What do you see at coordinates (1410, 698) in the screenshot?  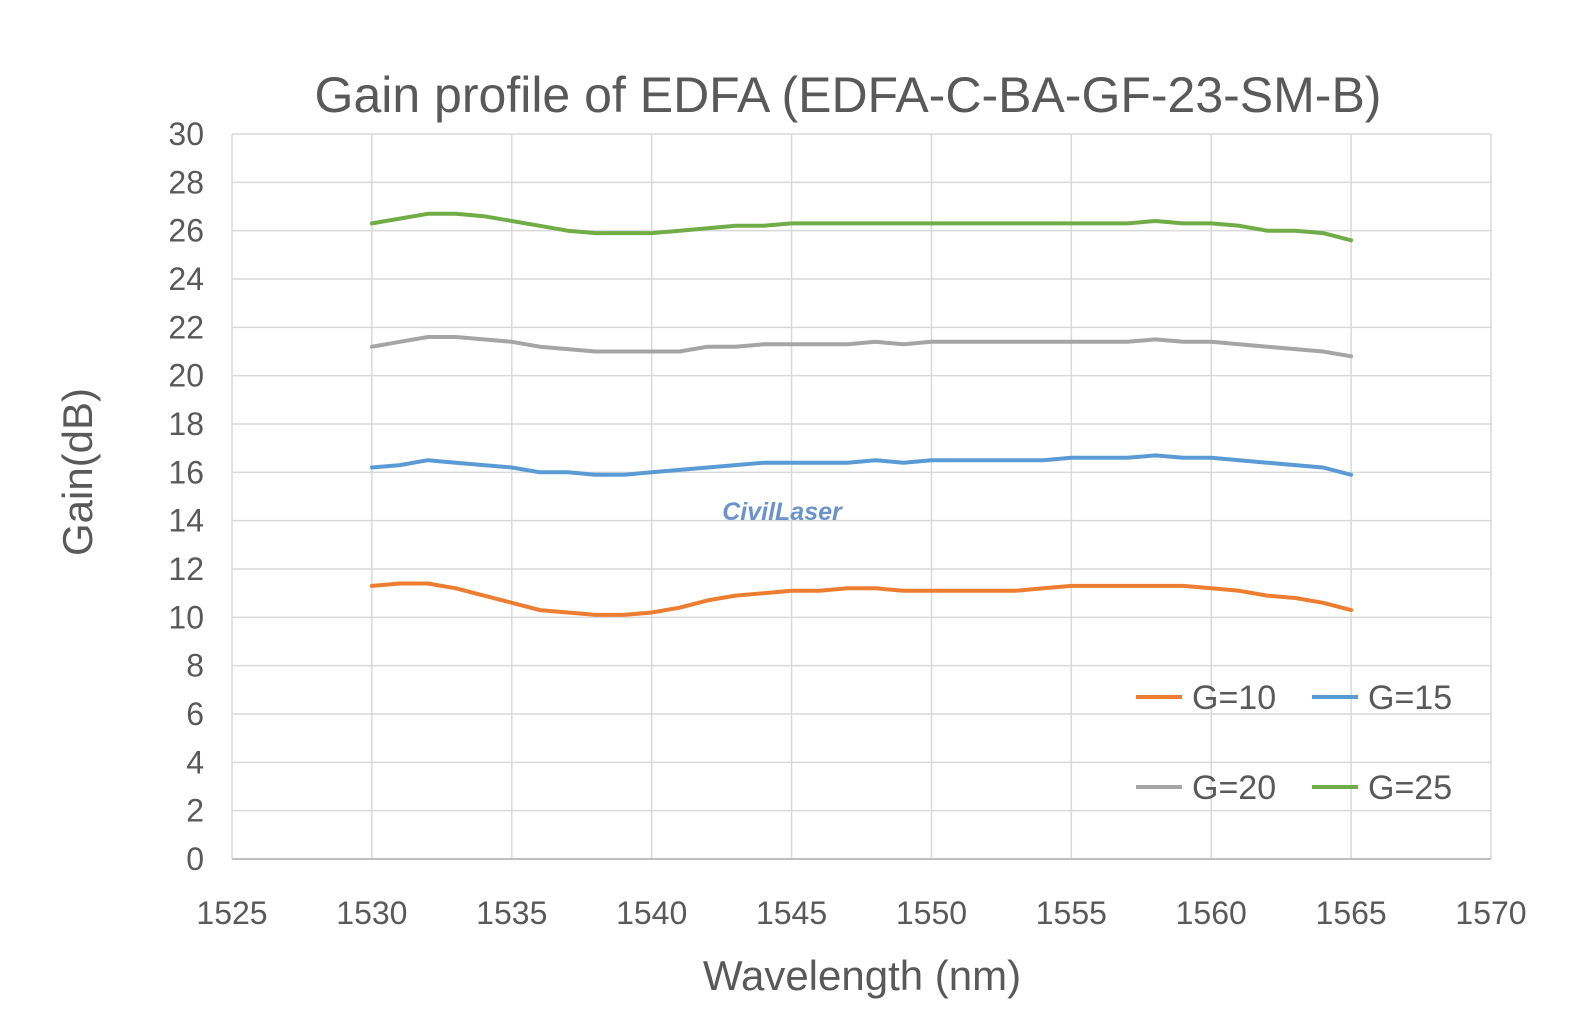 I see `legend-label: G=15` at bounding box center [1410, 698].